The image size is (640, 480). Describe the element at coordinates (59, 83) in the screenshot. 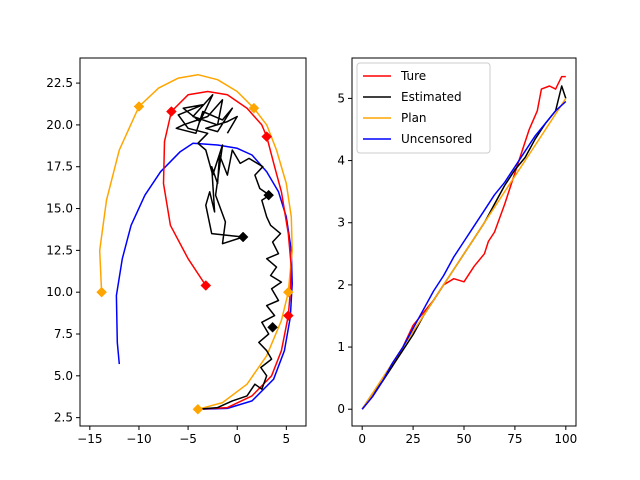

I see `y-tick-label: 22.5` at that location.